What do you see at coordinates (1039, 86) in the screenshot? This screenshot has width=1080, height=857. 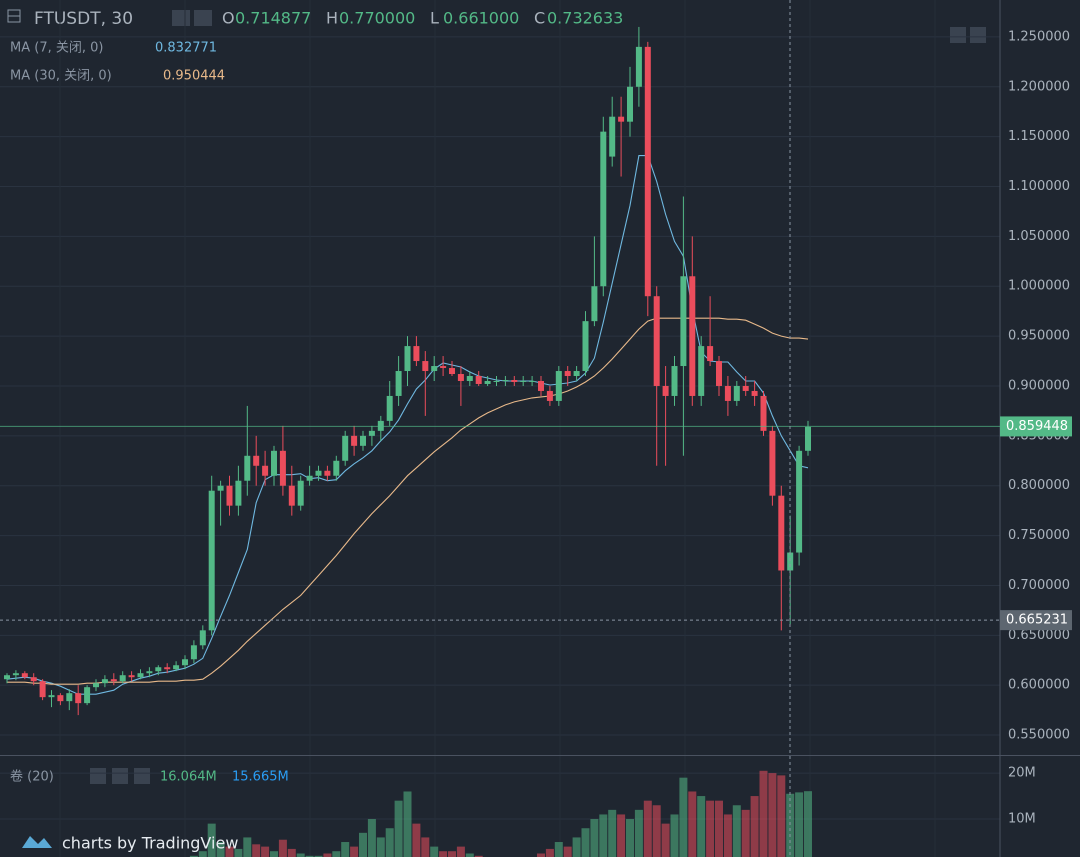 I see `y-tick-label: 1.200000` at bounding box center [1039, 86].